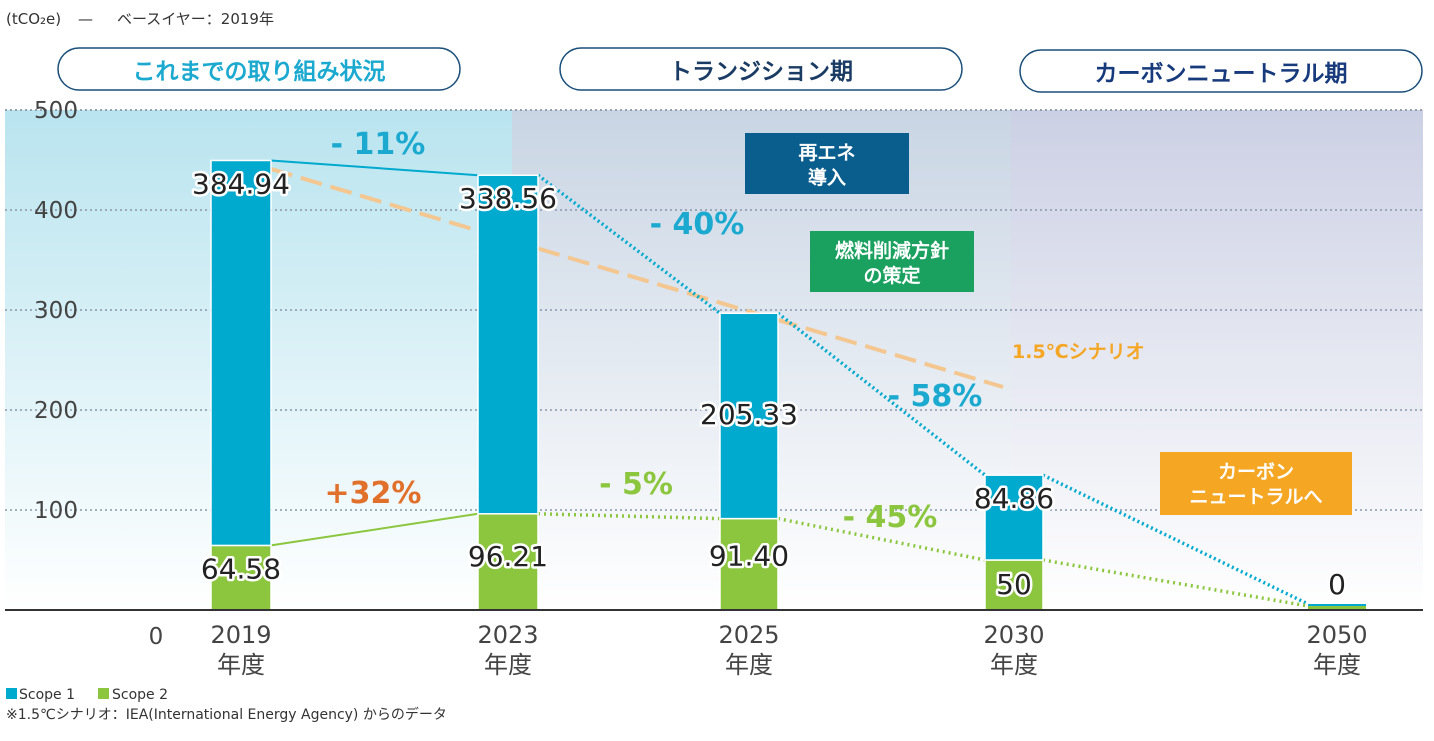 The height and width of the screenshot is (741, 1434). Describe the element at coordinates (241, 353) in the screenshot. I see `bar-scope1-2019` at that location.